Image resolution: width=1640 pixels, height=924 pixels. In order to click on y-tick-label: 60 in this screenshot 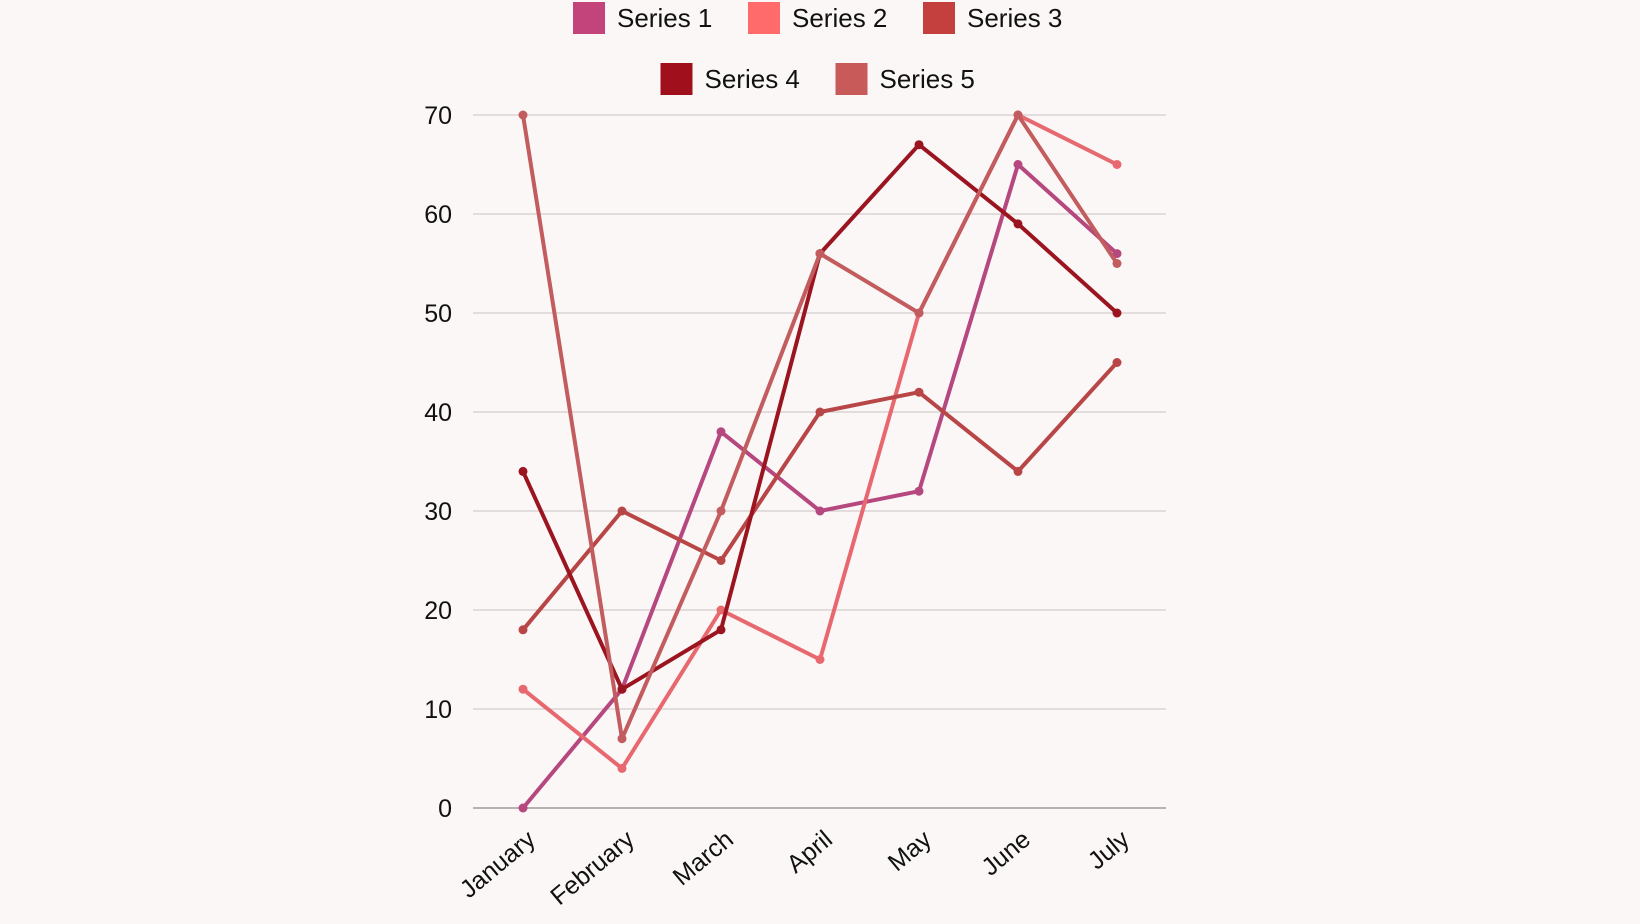, I will do `click(438, 215)`.